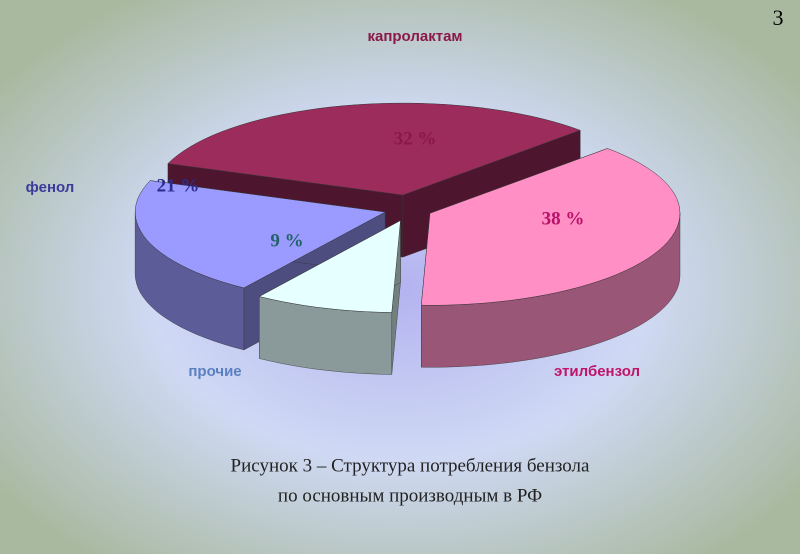 The image size is (800, 554). Describe the element at coordinates (415, 138) in the screenshot. I see `value-label: 32 %` at that location.